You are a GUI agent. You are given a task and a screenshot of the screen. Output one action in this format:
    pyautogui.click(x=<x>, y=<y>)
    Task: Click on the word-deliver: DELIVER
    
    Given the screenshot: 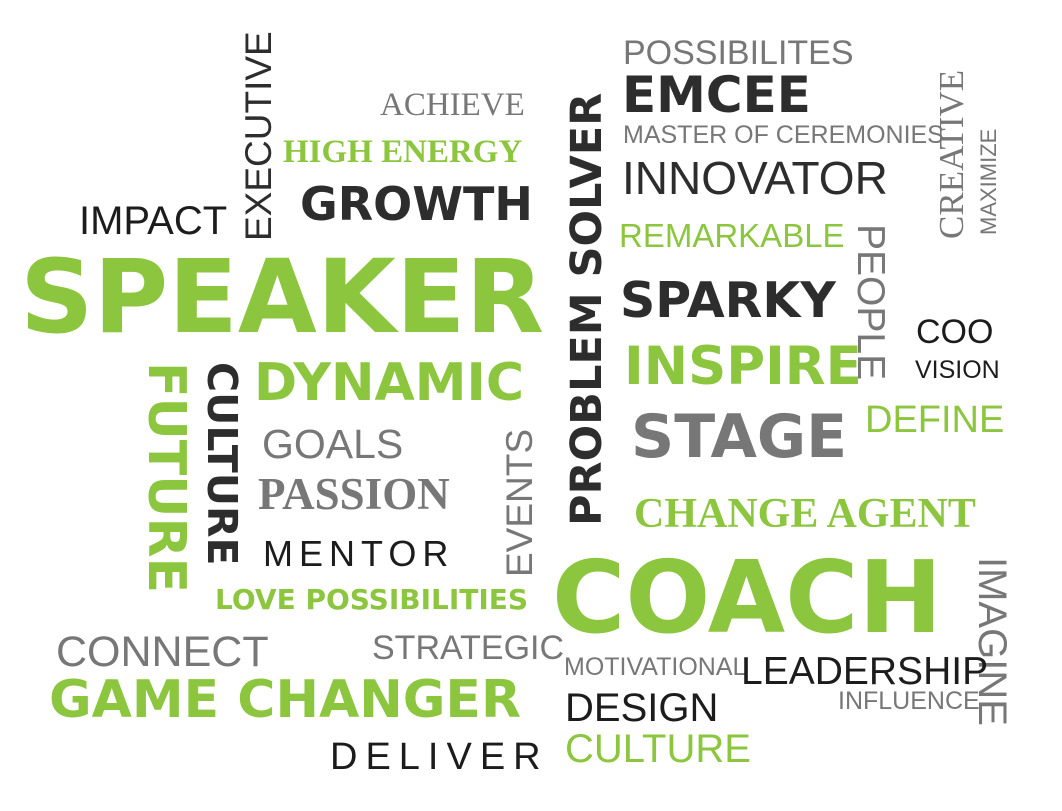 What is the action you would take?
    pyautogui.click(x=439, y=757)
    